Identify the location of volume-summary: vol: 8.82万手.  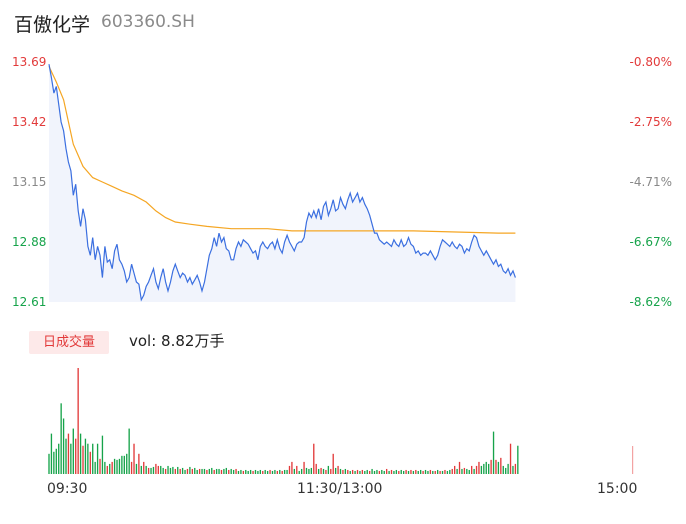
(177, 341).